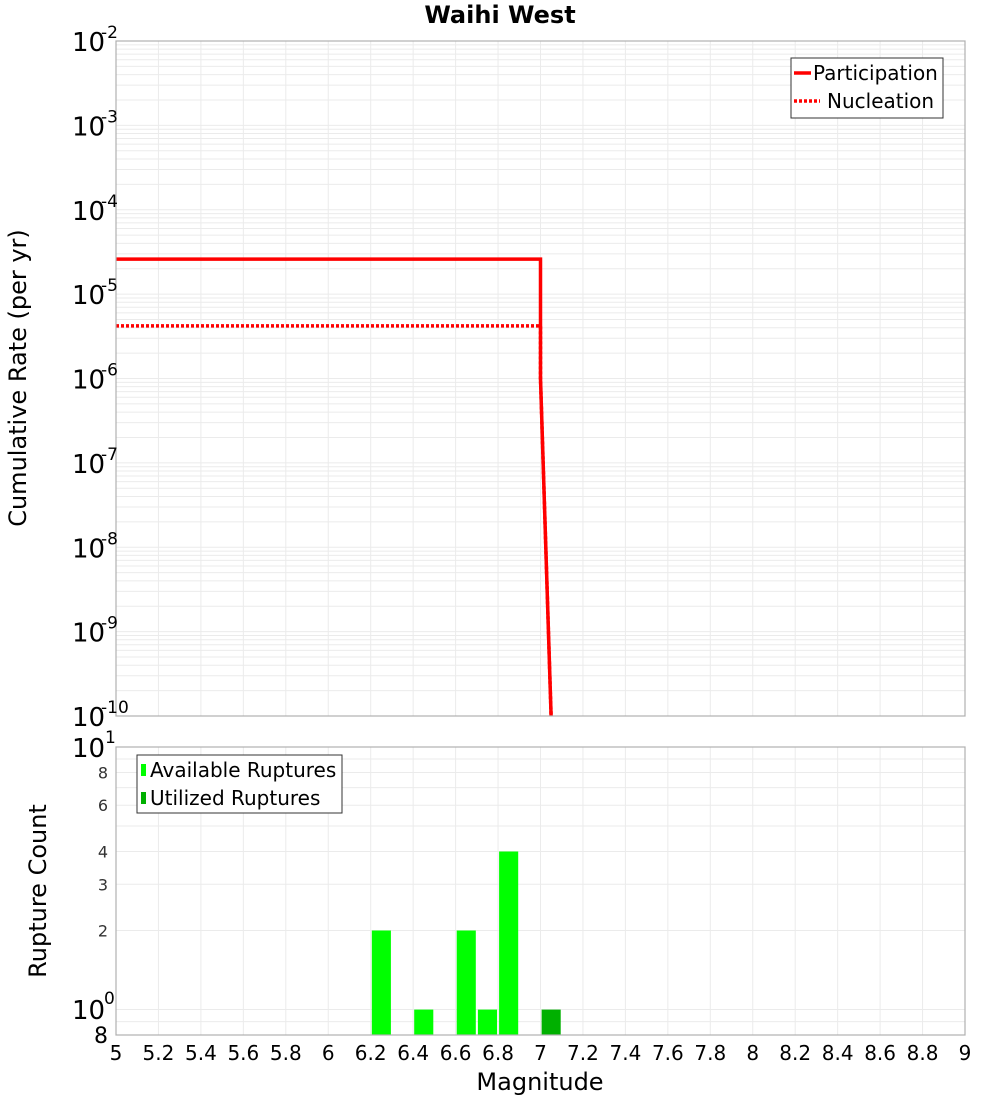 This screenshot has width=1000, height=1100. What do you see at coordinates (109, 371) in the screenshot?
I see `y-tick-exponent: -6` at bounding box center [109, 371].